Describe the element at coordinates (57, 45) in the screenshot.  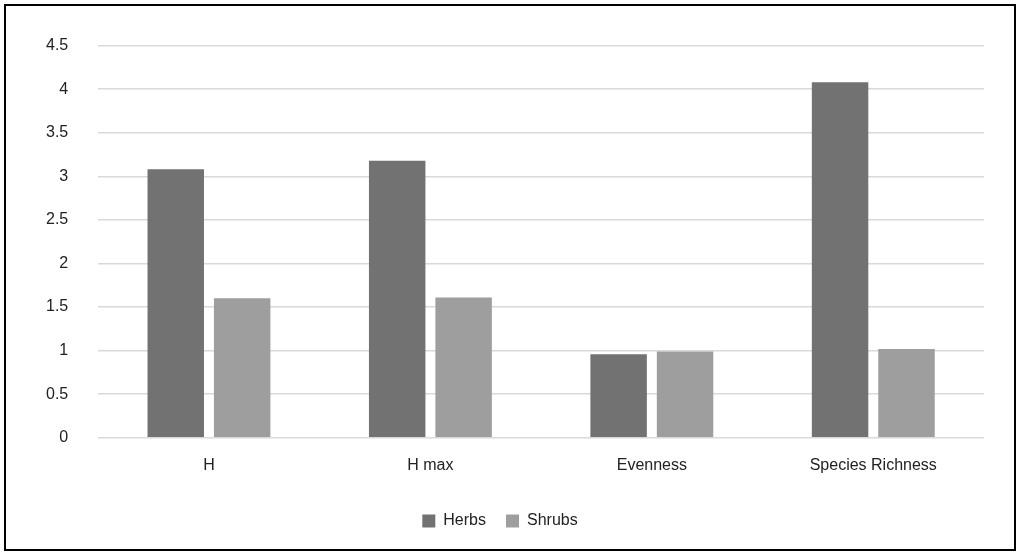
I see `y-tick-label: 4.5` at that location.